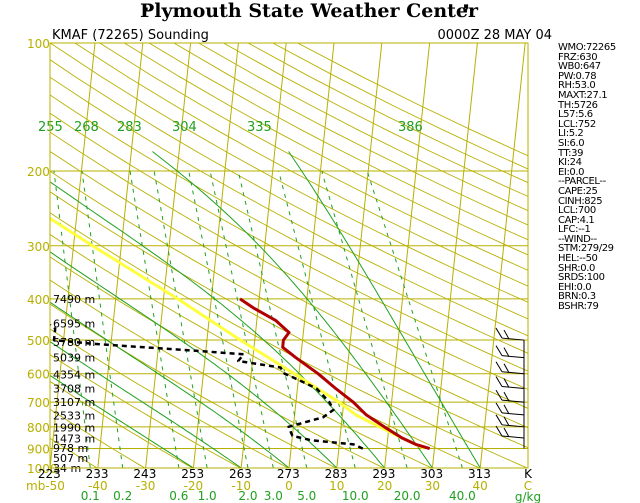 The image size is (640, 503). Describe the element at coordinates (130, 35) in the screenshot. I see `station-label: KMAF (72265) Sounding` at that location.